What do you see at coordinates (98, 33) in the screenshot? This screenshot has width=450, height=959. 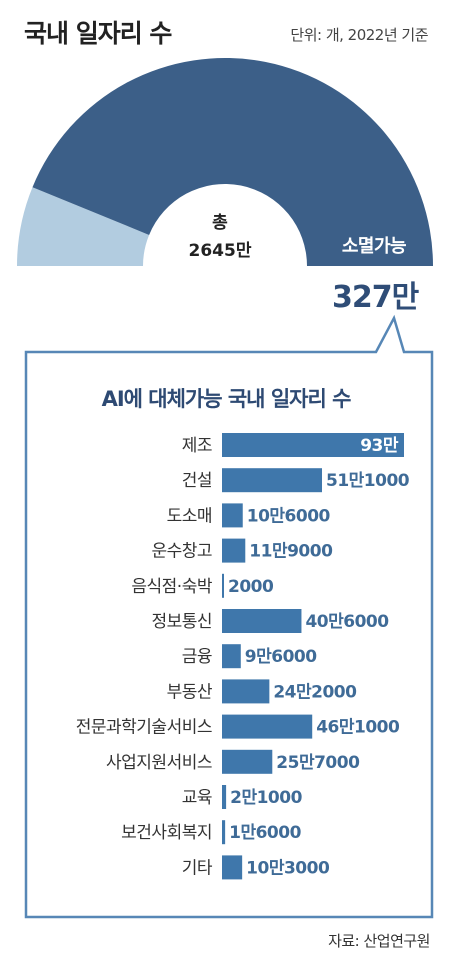 I see `chart-title: 국내 일자리 수` at bounding box center [98, 33].